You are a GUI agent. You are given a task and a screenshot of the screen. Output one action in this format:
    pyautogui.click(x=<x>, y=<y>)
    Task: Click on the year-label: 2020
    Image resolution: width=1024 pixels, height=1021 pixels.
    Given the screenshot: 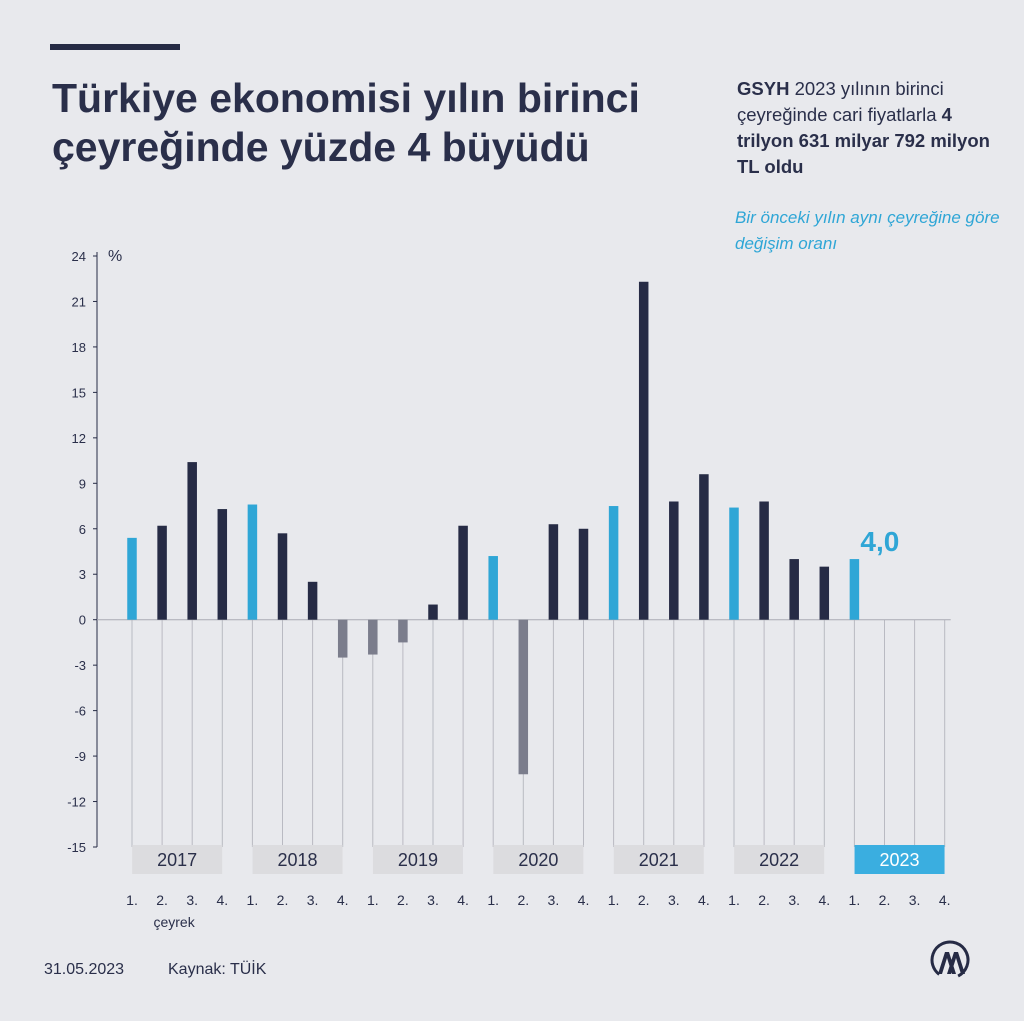 What is the action you would take?
    pyautogui.click(x=538, y=860)
    